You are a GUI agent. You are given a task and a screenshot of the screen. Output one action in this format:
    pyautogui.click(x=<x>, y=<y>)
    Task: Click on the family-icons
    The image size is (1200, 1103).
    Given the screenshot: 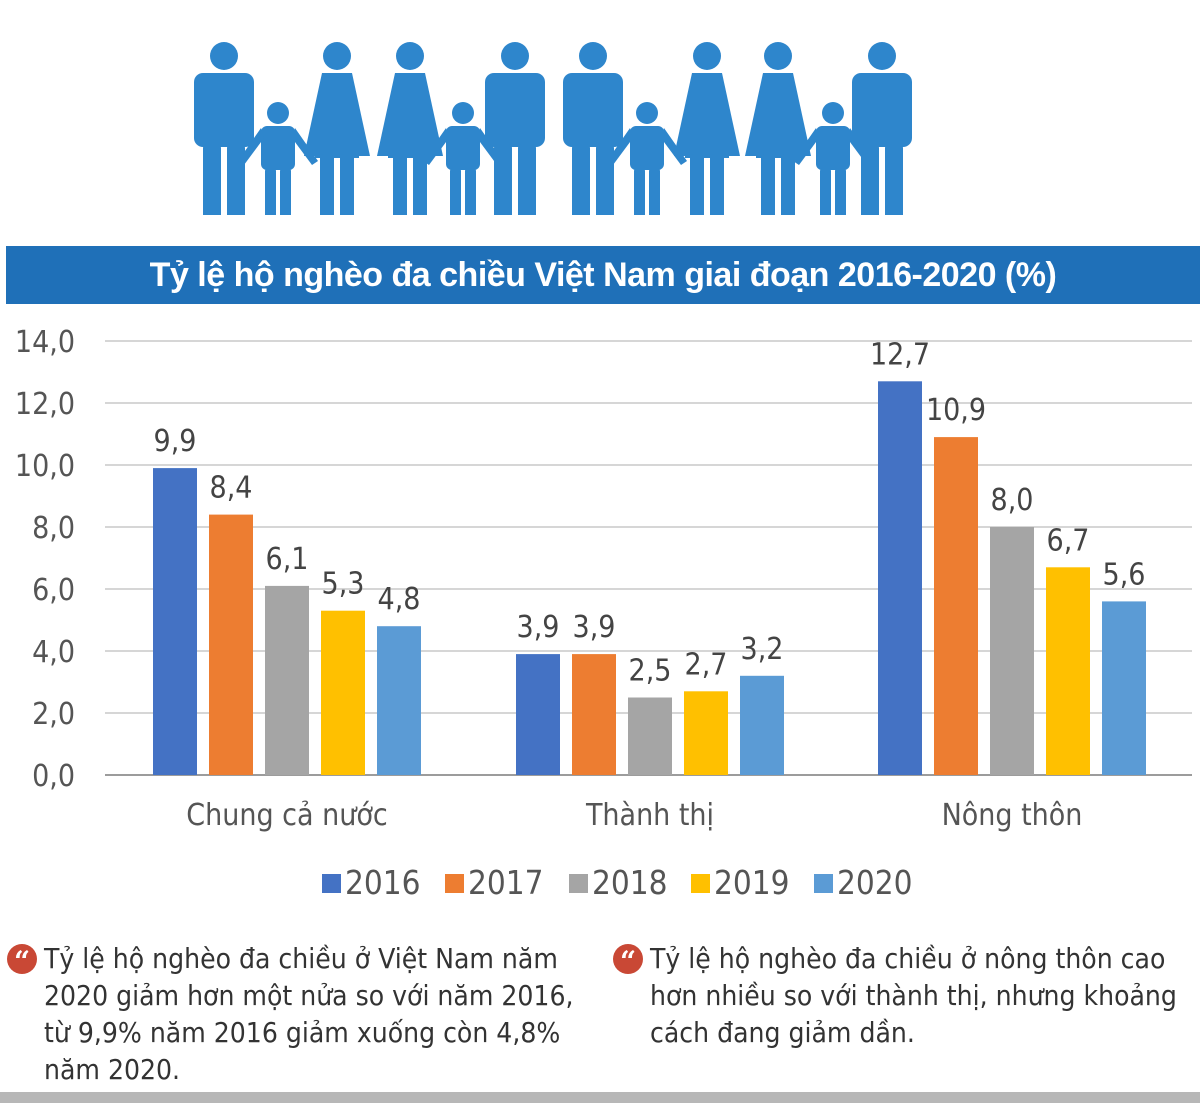 What is the action you would take?
    pyautogui.click(x=553, y=128)
    